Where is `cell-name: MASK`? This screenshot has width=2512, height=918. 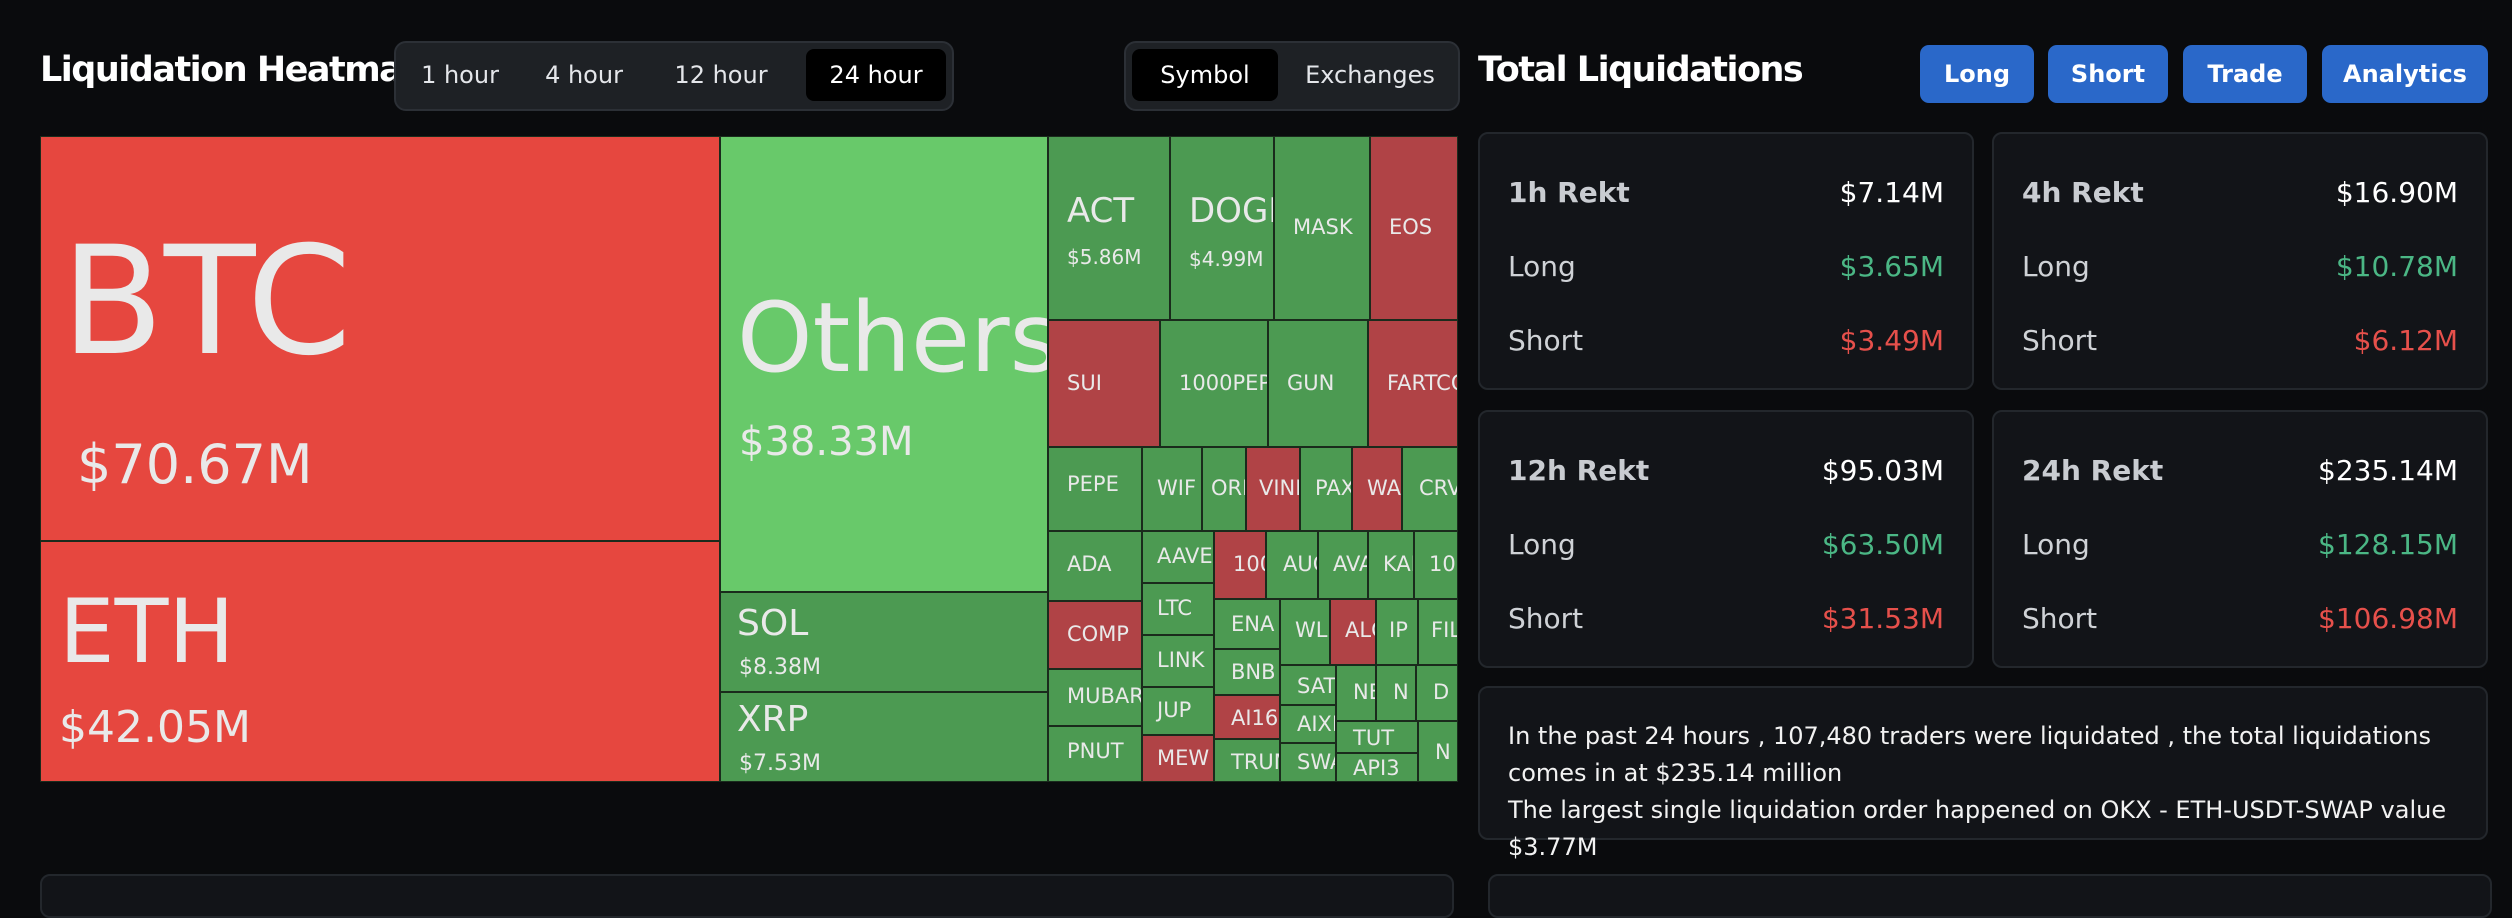
cell-name: MASK is located at coordinates (1323, 227).